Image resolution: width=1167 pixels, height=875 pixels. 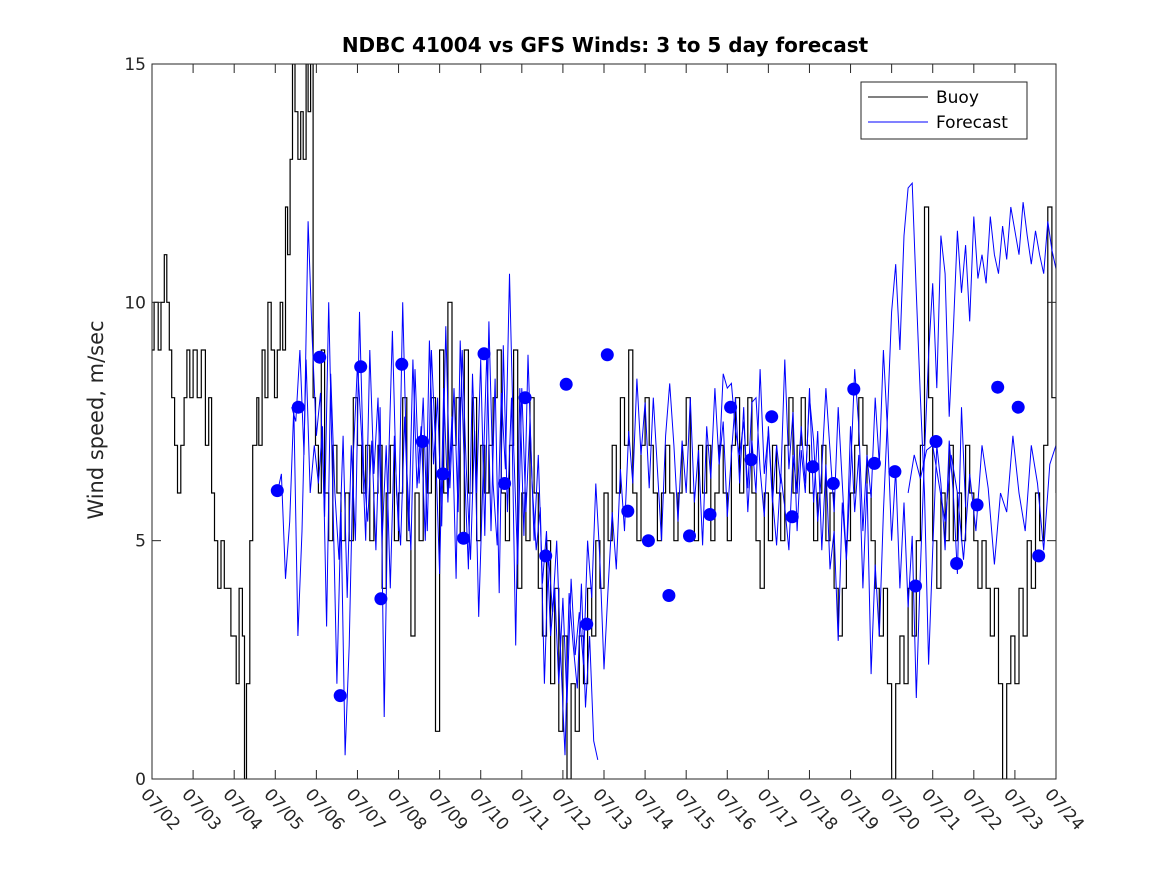 I want to click on legend-label-buoy: Buoy, so click(x=957, y=98).